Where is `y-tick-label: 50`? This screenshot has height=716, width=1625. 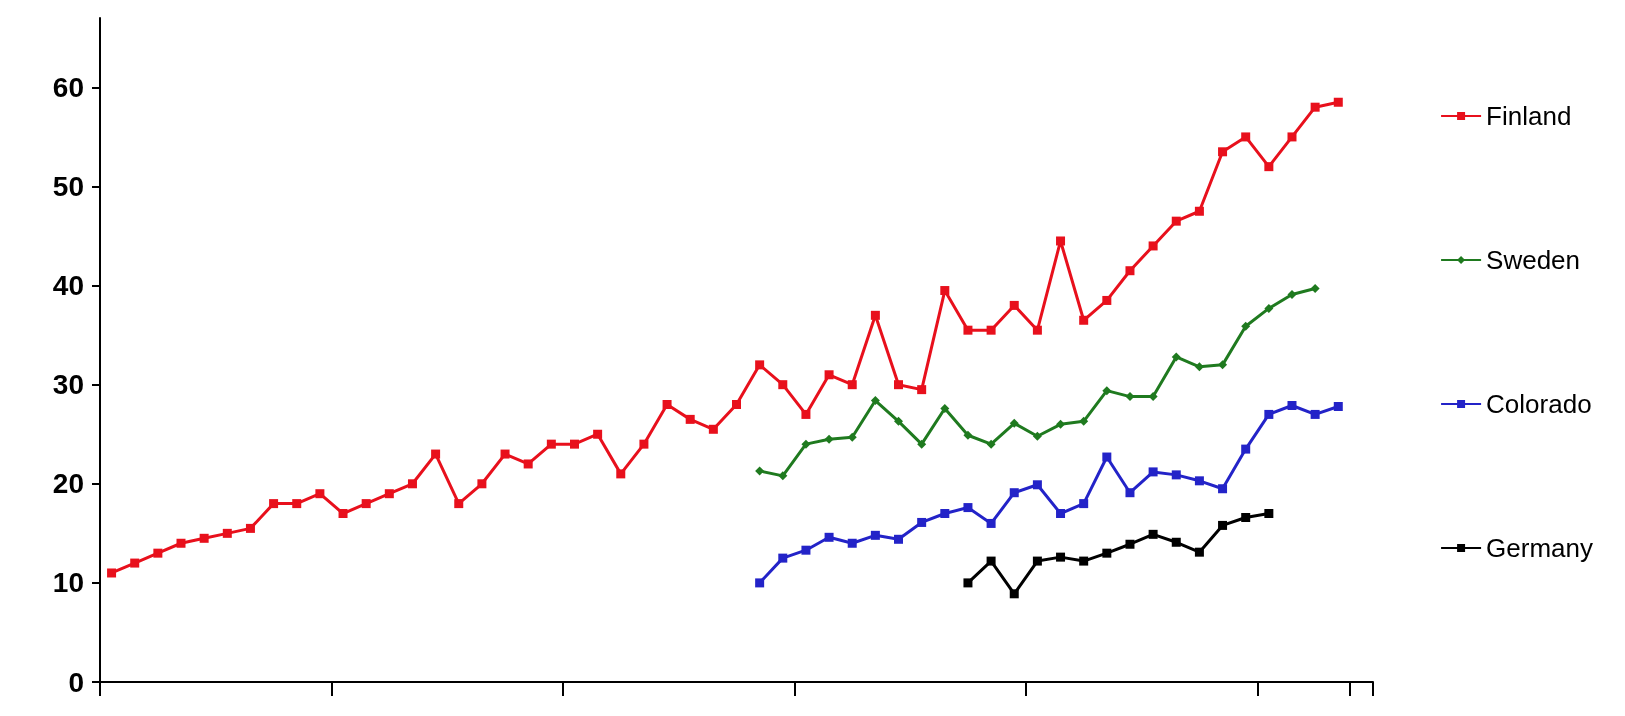
y-tick-label: 50 is located at coordinates (68, 186).